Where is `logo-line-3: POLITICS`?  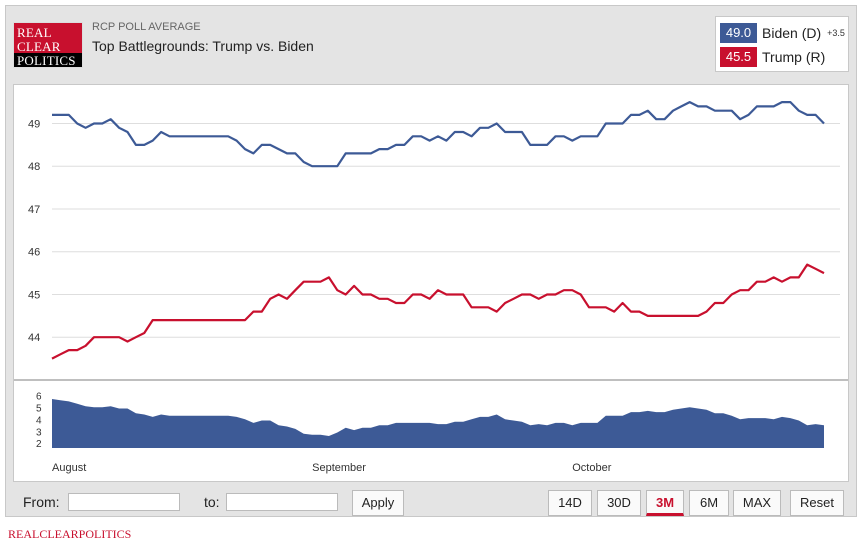
logo-line-3: POLITICS is located at coordinates (46, 60).